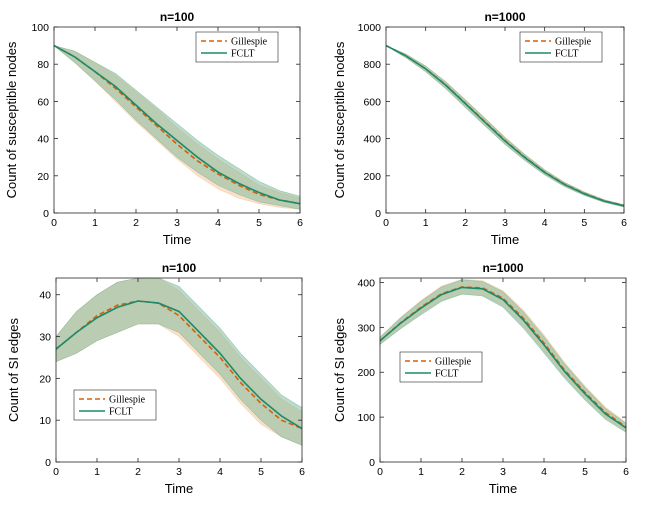 The image size is (664, 507). What do you see at coordinates (372, 102) in the screenshot?
I see `y-tick-label: 600` at bounding box center [372, 102].